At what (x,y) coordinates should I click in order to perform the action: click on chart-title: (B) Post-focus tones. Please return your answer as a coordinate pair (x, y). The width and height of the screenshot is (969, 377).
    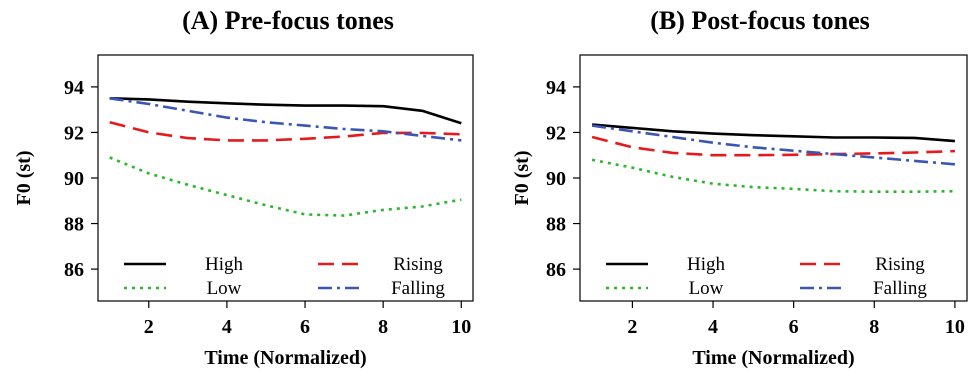
    Looking at the image, I should click on (760, 20).